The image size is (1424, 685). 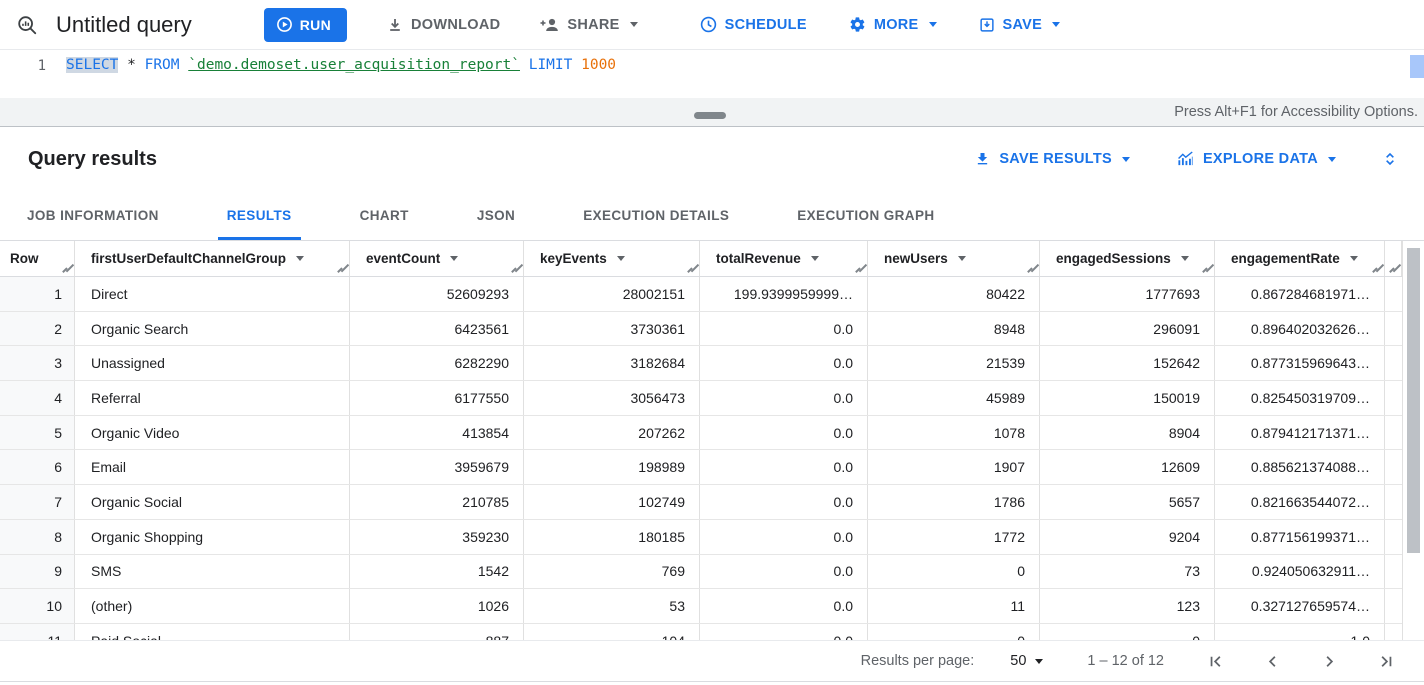 What do you see at coordinates (93, 215) in the screenshot?
I see `tab-job-information: JOB INFORMATION` at bounding box center [93, 215].